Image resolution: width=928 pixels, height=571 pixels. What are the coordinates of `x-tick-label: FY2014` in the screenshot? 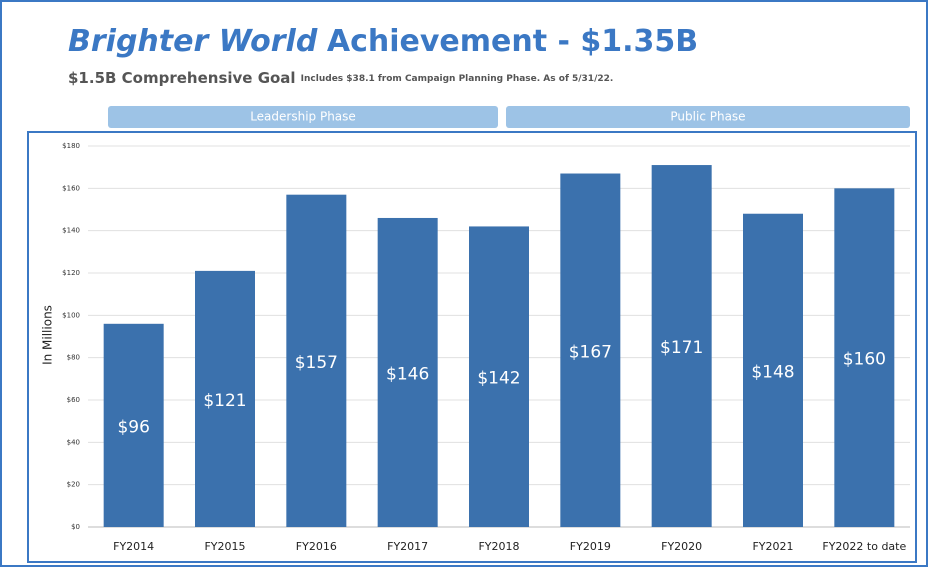 It's located at (133, 546).